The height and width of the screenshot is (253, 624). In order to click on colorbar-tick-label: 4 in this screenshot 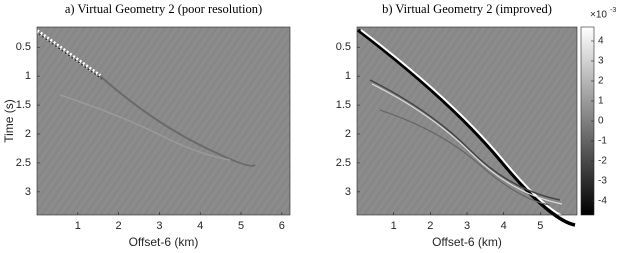, I will do `click(601, 41)`.